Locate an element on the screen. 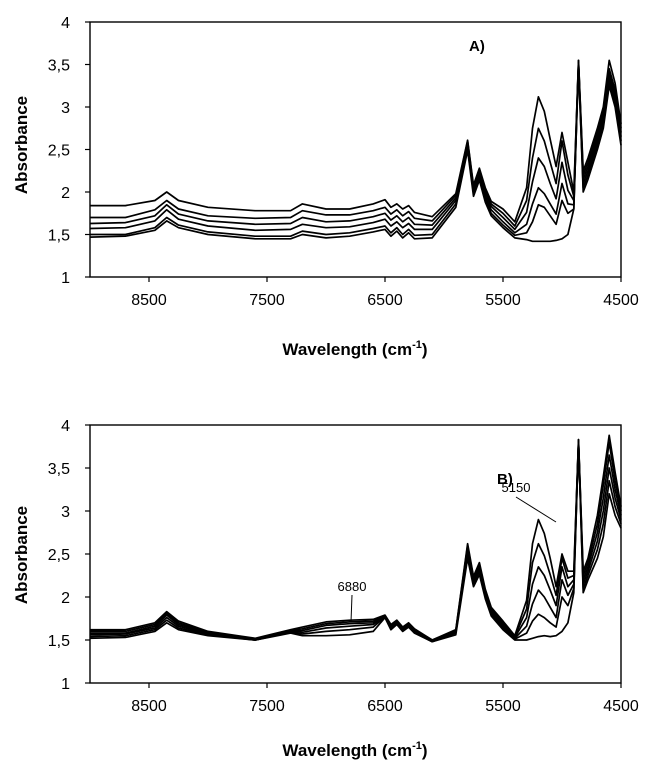  annotation-label: 6880 is located at coordinates (352, 586).